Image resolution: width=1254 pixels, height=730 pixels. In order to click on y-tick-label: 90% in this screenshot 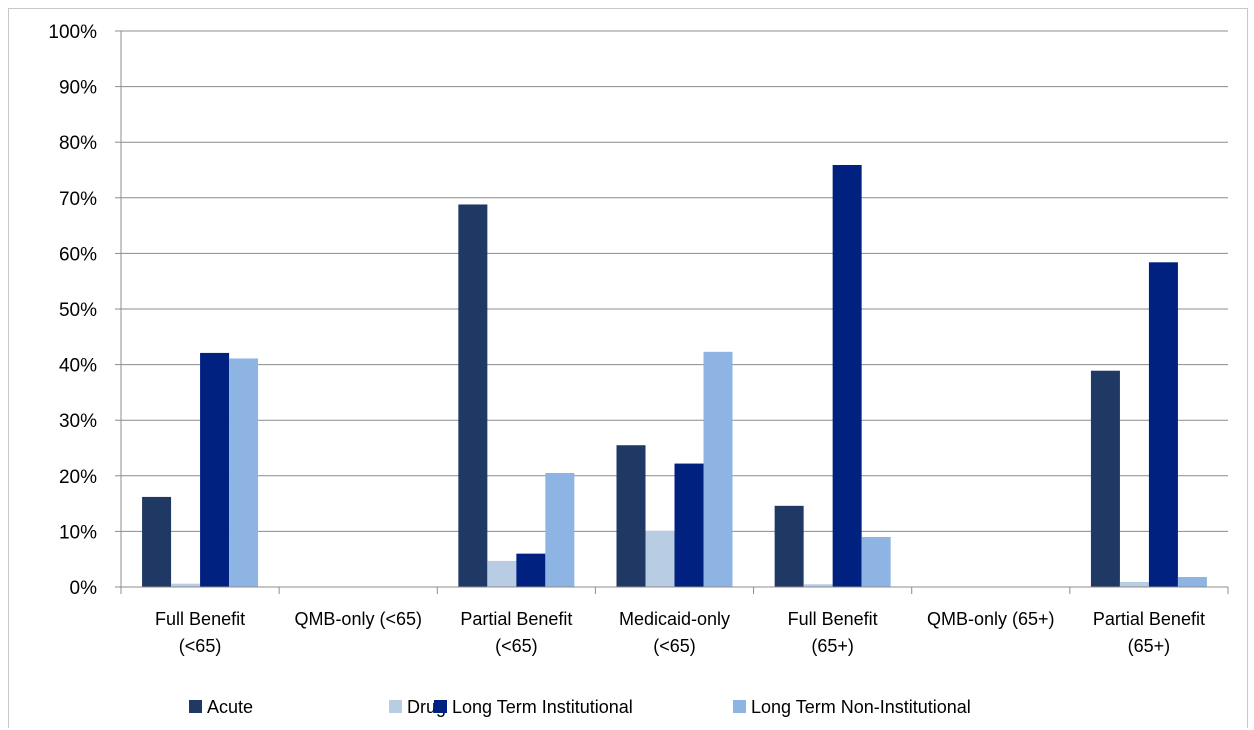, I will do `click(78, 88)`.